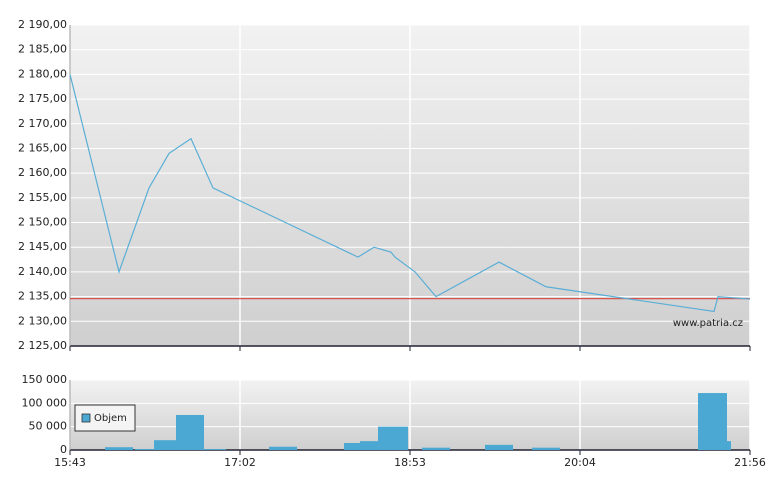 Image resolution: width=780 pixels, height=494 pixels. Describe the element at coordinates (48, 426) in the screenshot. I see `y-tick-label: 50 000` at that location.